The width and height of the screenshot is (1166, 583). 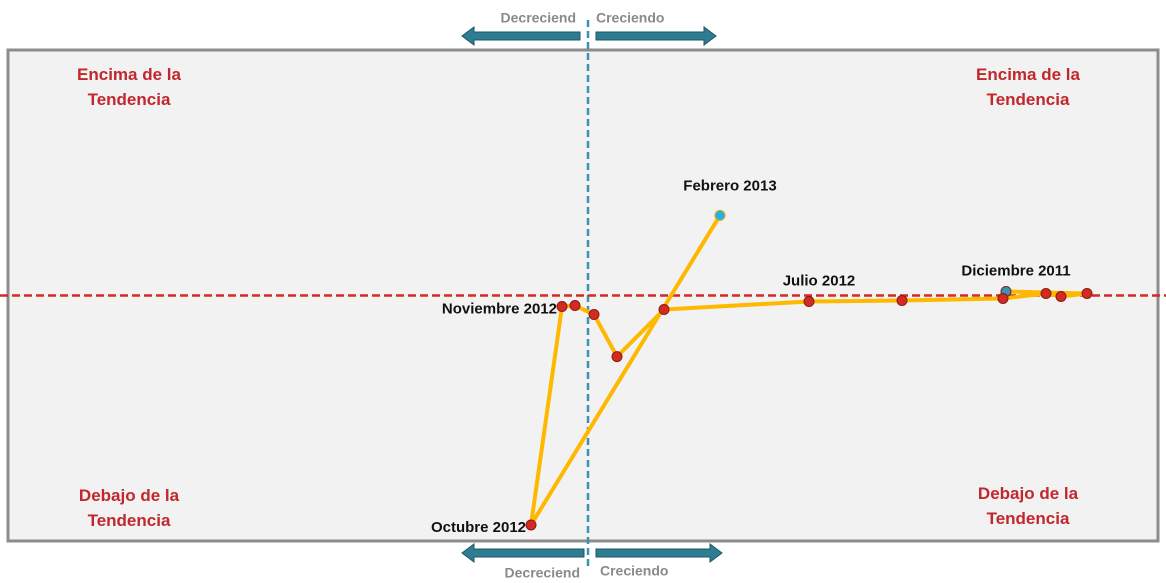 I want to click on point-label: Octubre 2012, so click(x=478, y=527).